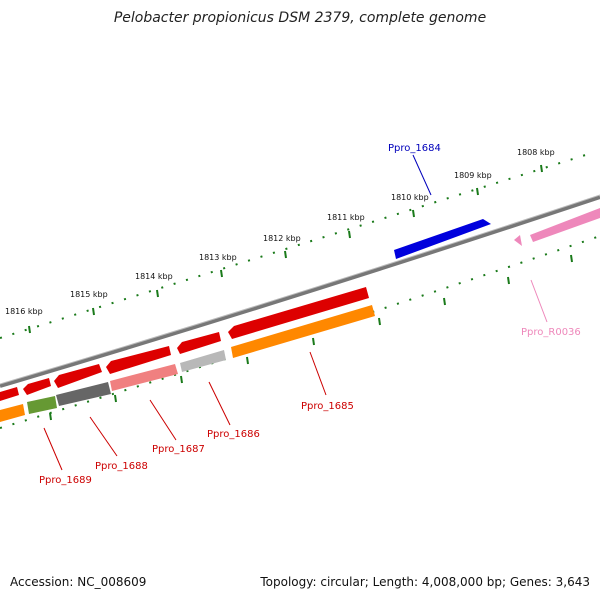 The height and width of the screenshot is (600, 600). Describe the element at coordinates (233, 434) in the screenshot. I see `gene-label-ppro-1686: Ppro_1686` at that location.